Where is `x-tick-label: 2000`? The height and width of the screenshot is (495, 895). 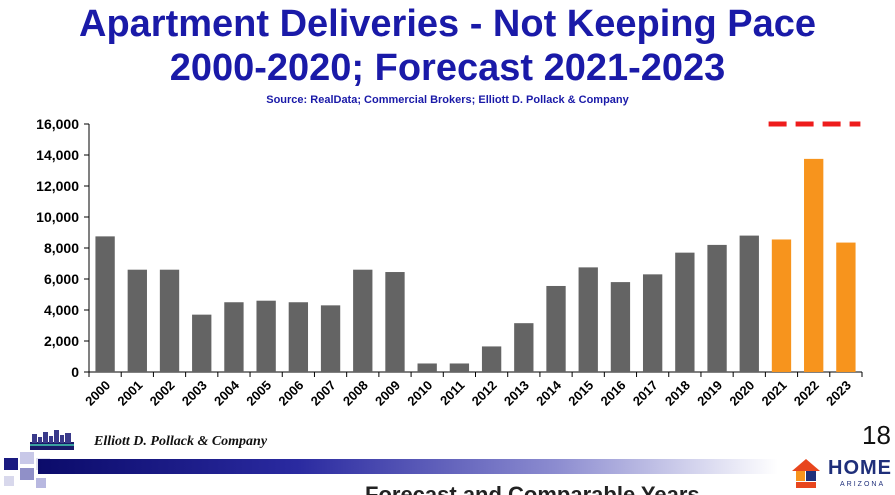 x-tick-label: 2000 is located at coordinates (97, 393).